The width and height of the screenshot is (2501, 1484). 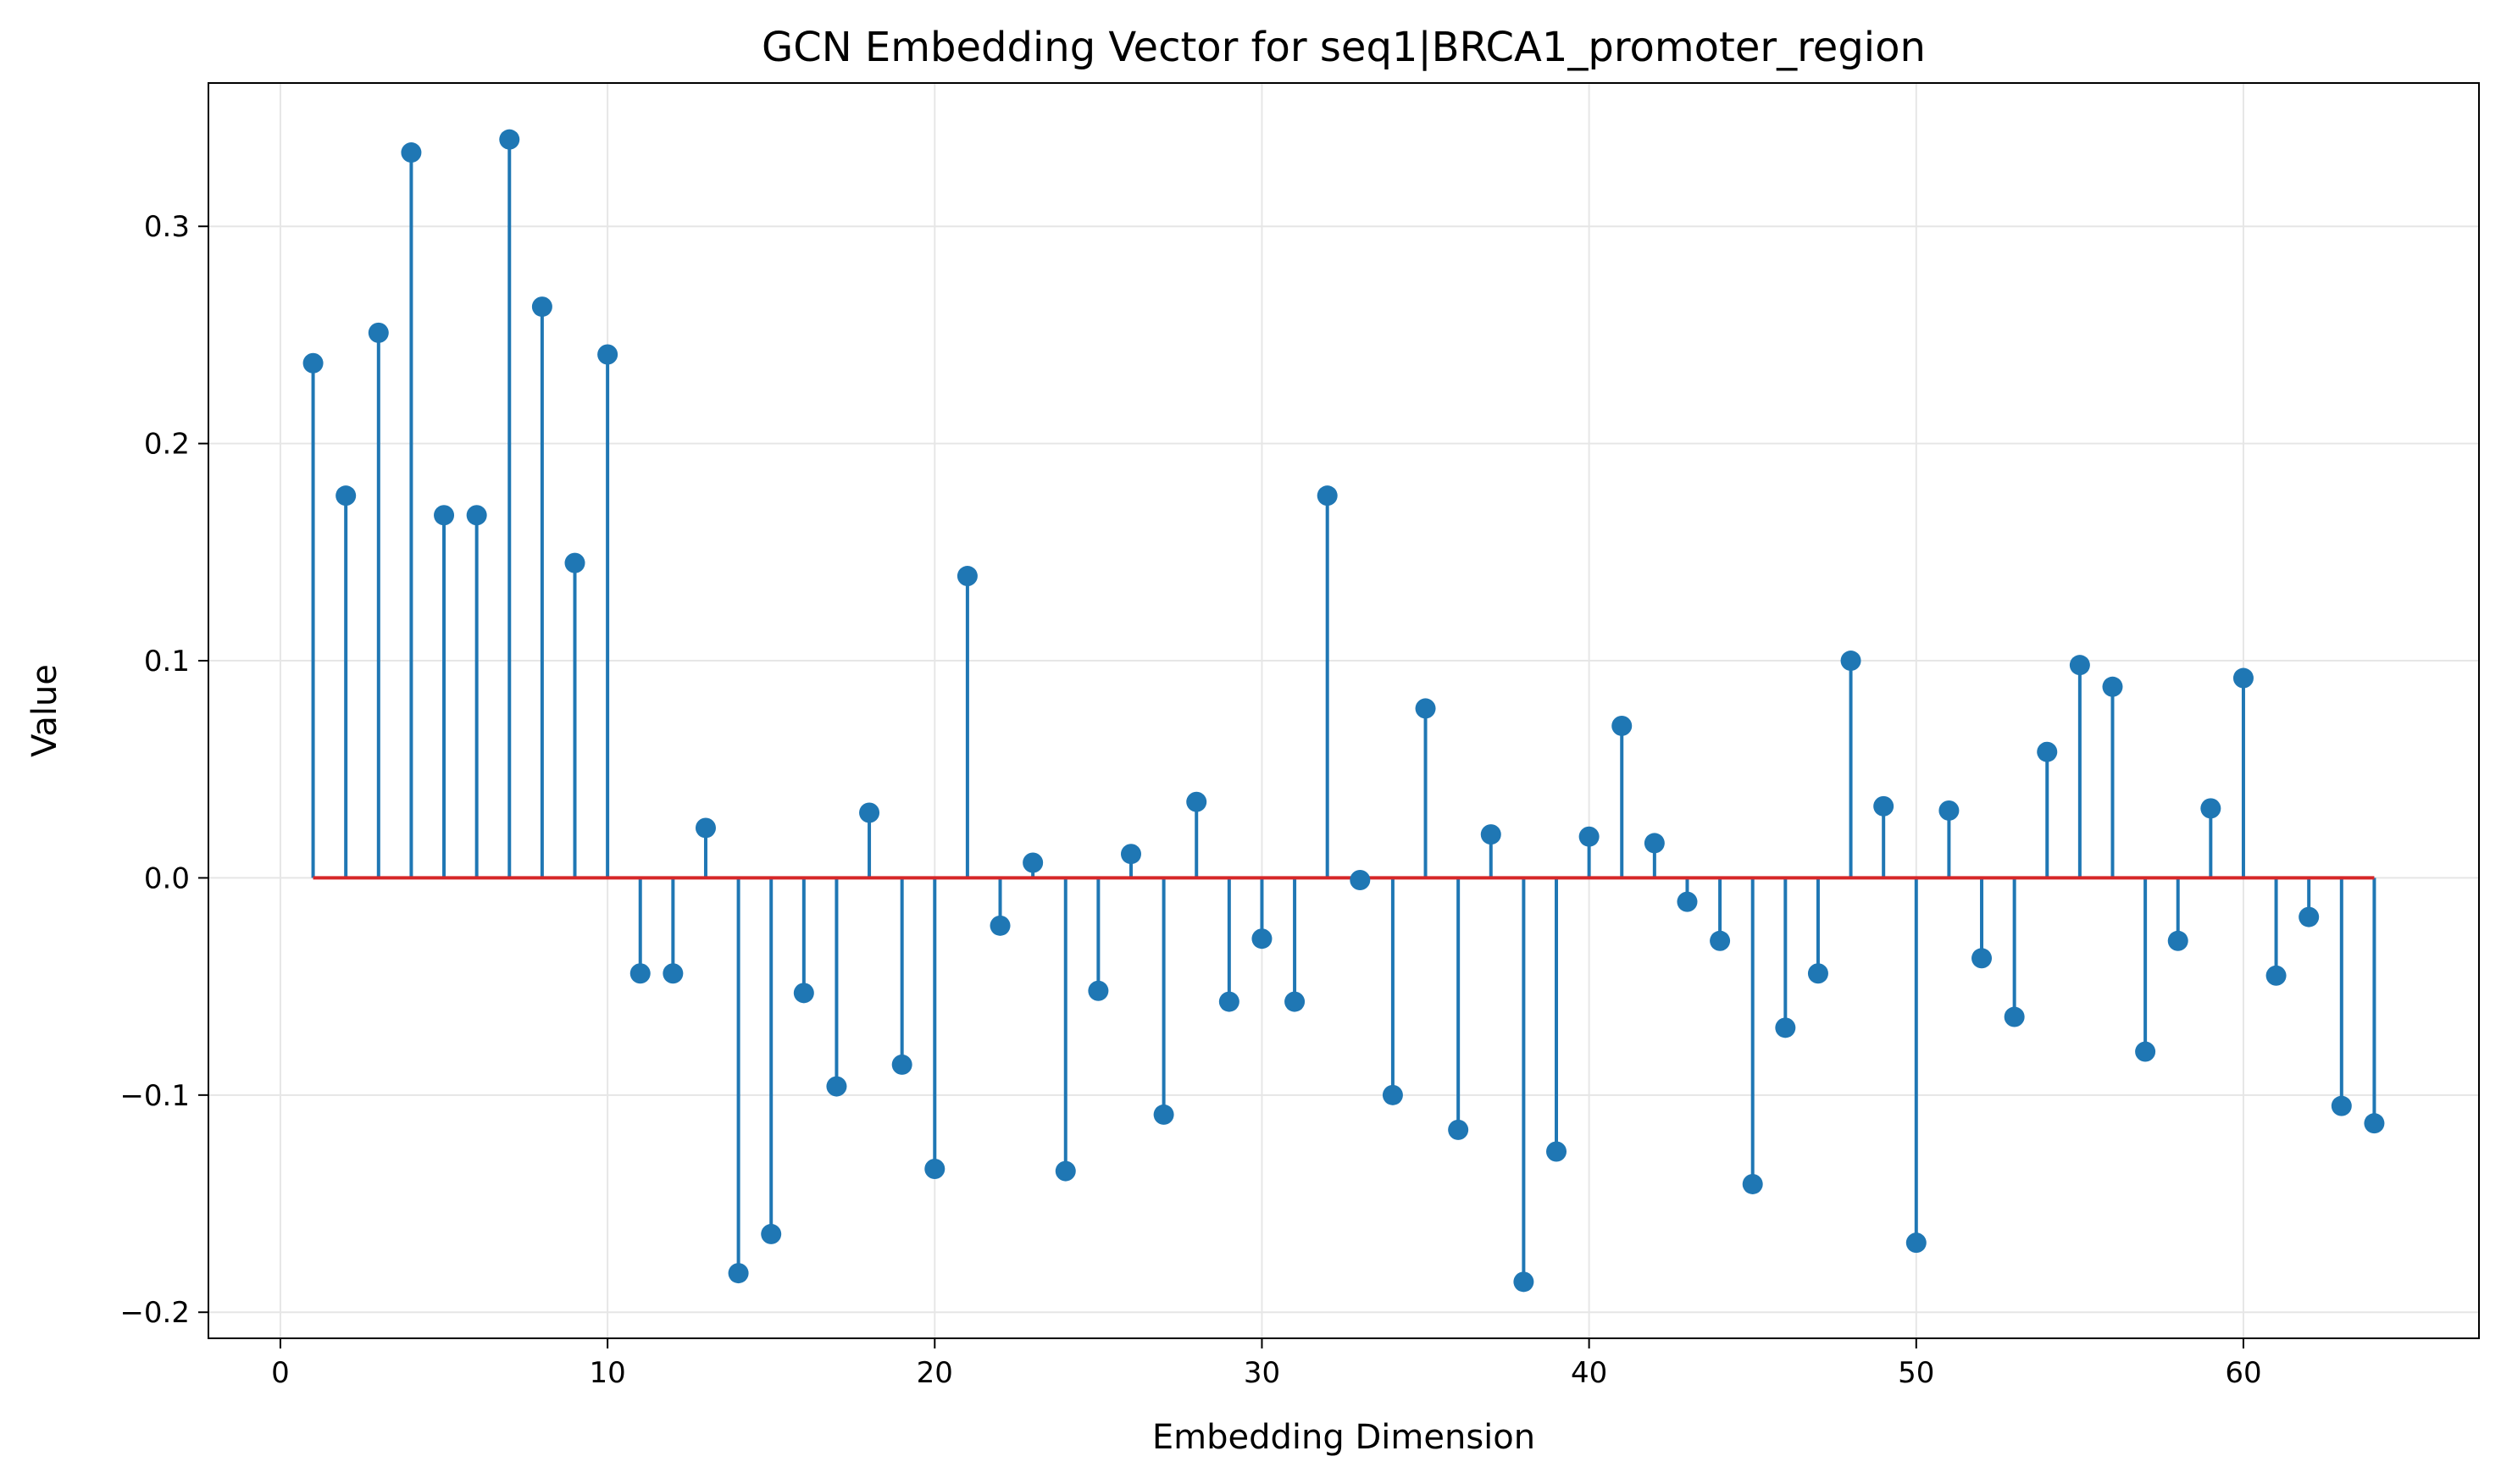 I want to click on x-tick-label: 30, so click(x=1262, y=1373).